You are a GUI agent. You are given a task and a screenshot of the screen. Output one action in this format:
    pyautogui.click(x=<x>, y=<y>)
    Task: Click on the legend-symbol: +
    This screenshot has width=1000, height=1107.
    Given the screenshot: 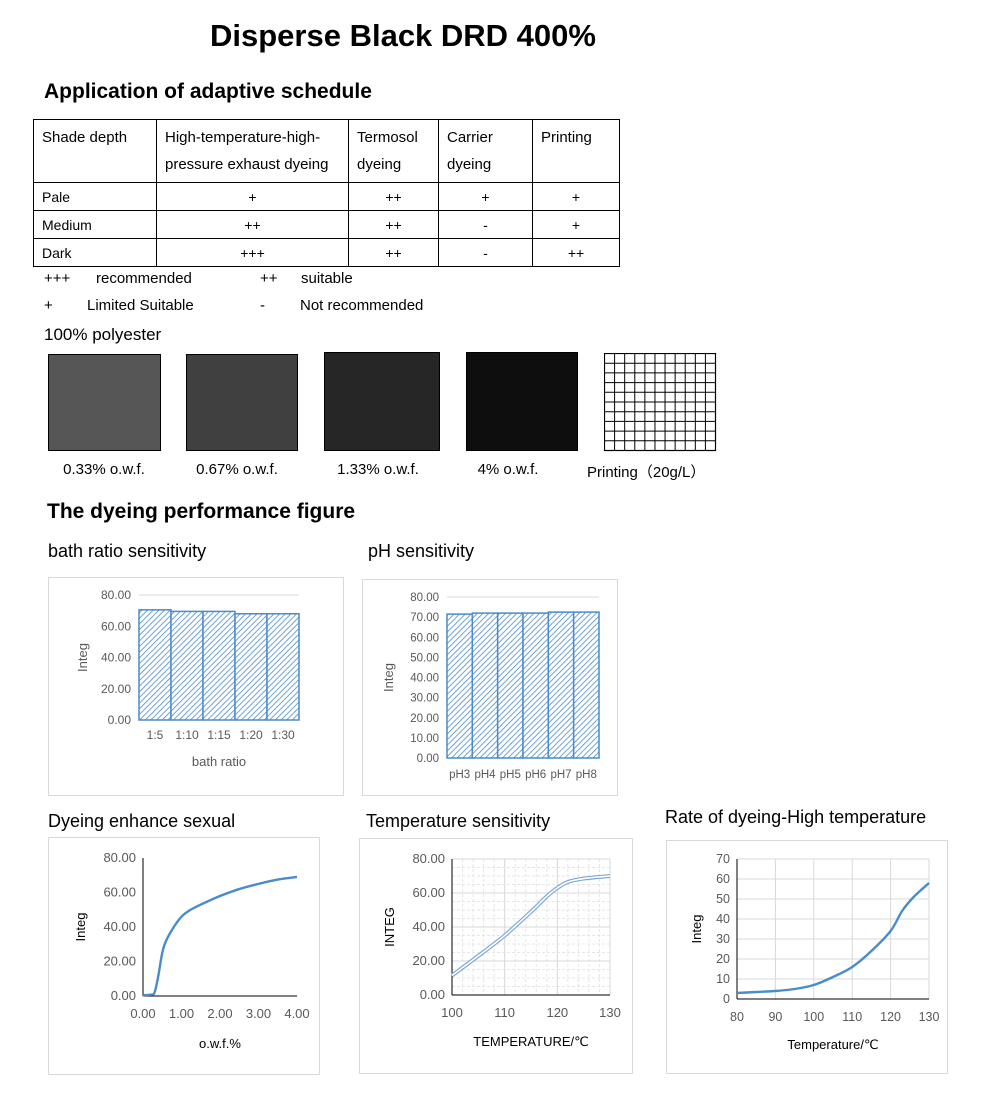 What is the action you would take?
    pyautogui.click(x=48, y=305)
    